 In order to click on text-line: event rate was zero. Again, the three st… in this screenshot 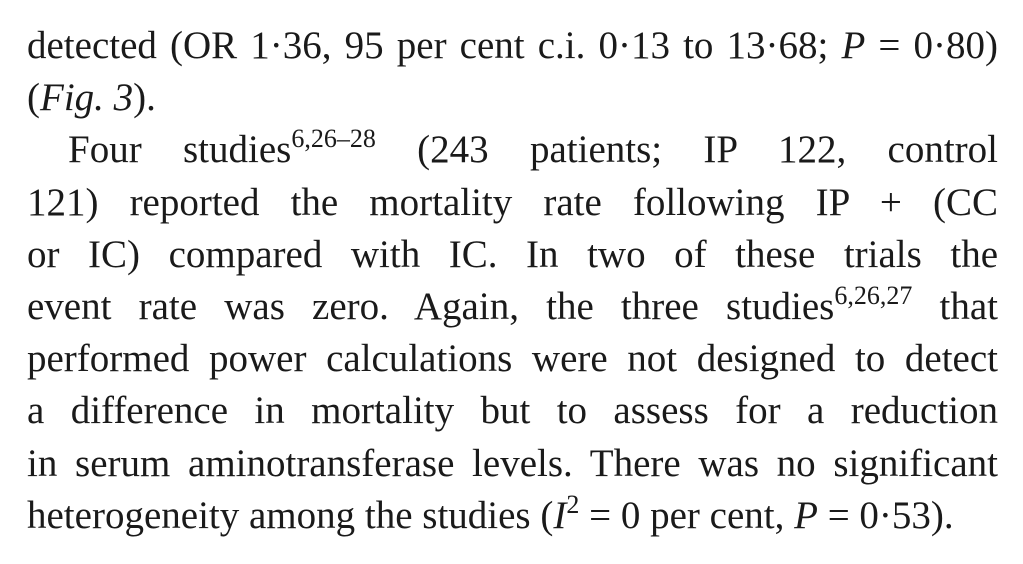, I will do `click(512, 307)`.